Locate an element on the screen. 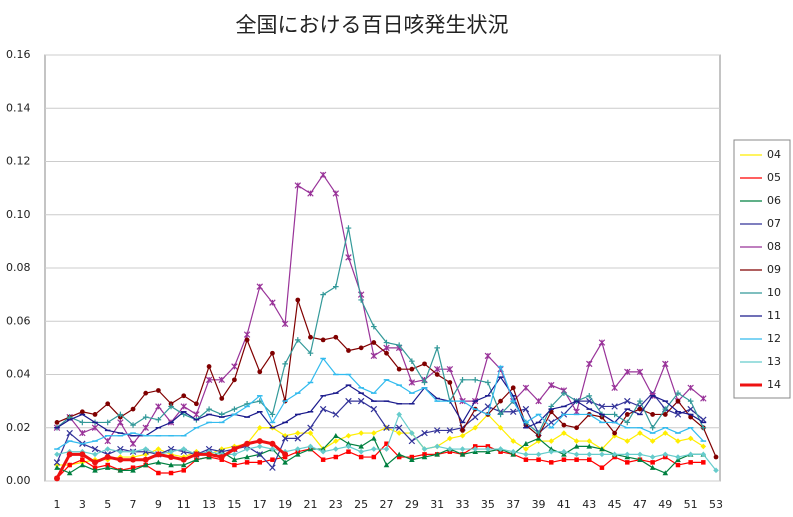 This screenshot has height=517, width=793. y-tick-label: 0.02 is located at coordinates (18, 427).